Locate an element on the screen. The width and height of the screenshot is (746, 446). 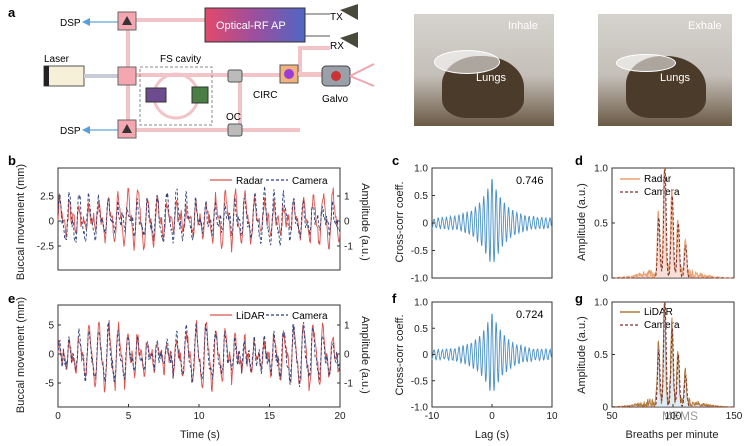
ylabel-c: Cross-corr coeff. is located at coordinates (400, 221).